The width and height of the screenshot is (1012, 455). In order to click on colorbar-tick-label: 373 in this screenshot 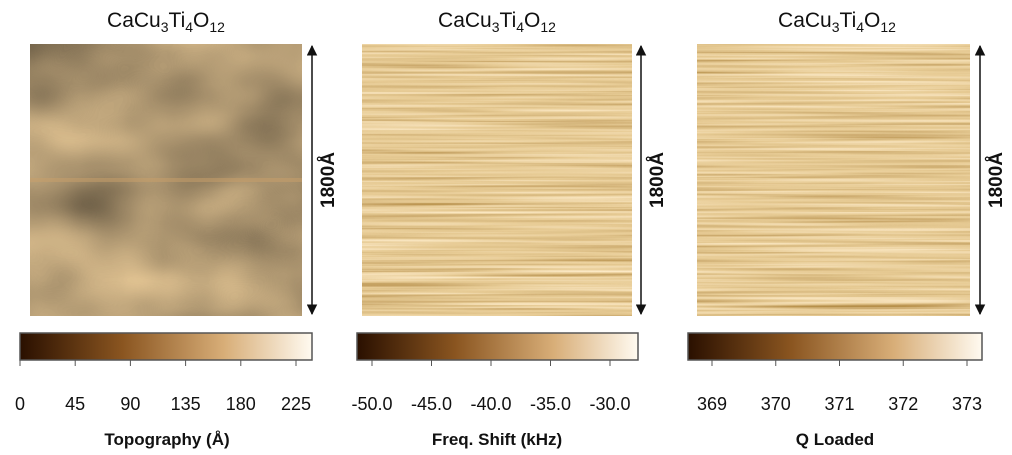, I will do `click(967, 404)`.